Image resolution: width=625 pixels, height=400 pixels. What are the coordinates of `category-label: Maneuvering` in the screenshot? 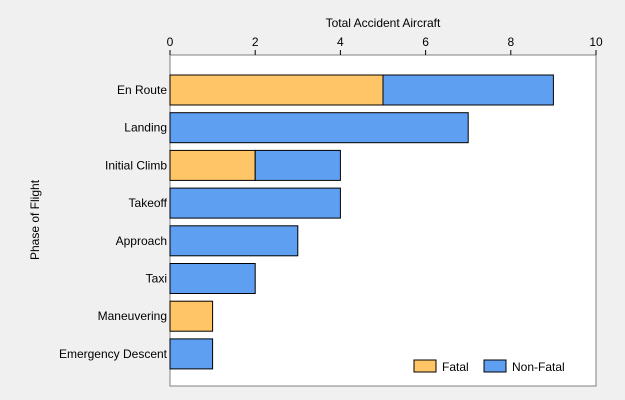 It's located at (132, 316).